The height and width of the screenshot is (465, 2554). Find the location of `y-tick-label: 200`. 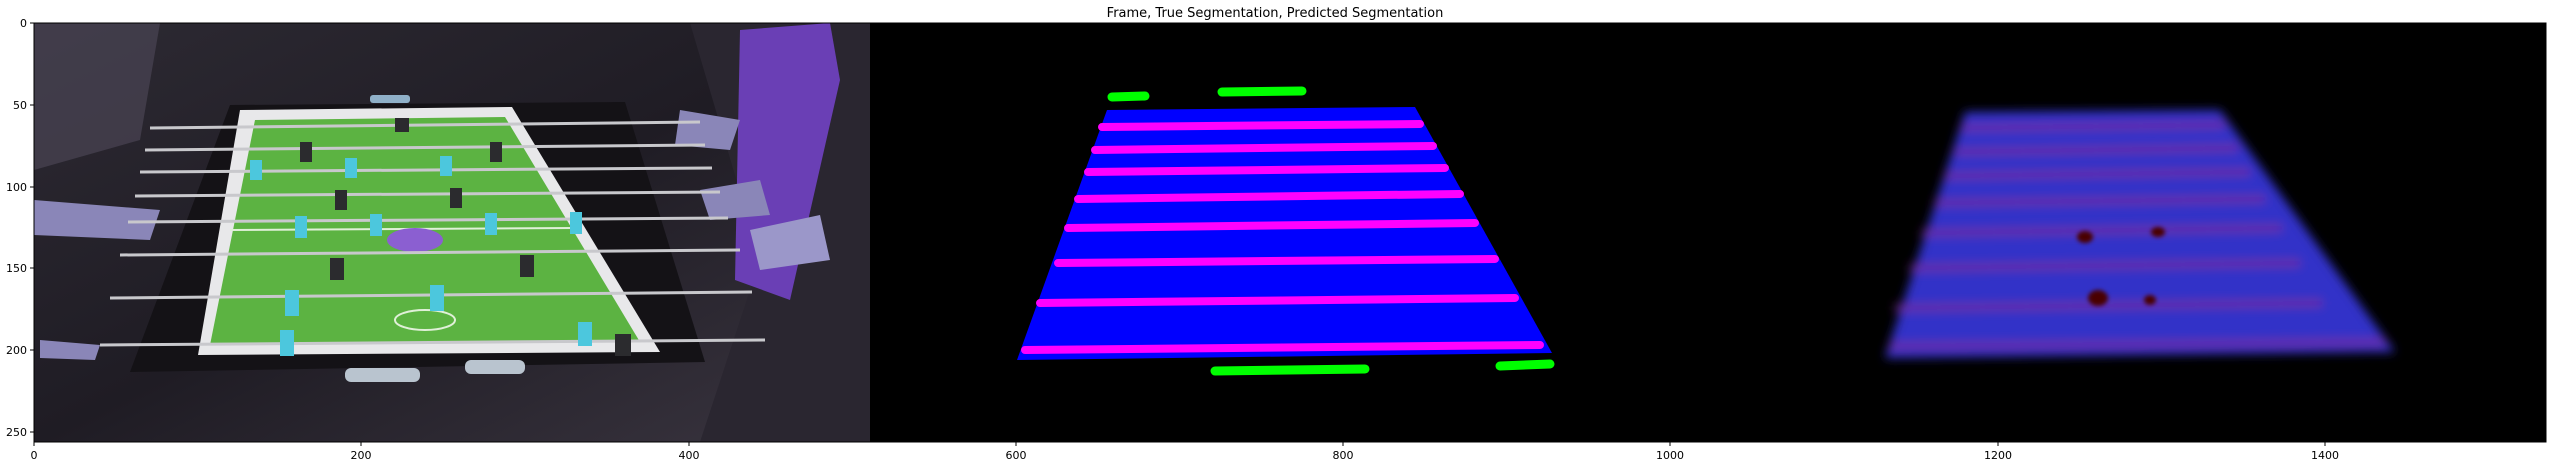

y-tick-label: 200 is located at coordinates (16, 350).